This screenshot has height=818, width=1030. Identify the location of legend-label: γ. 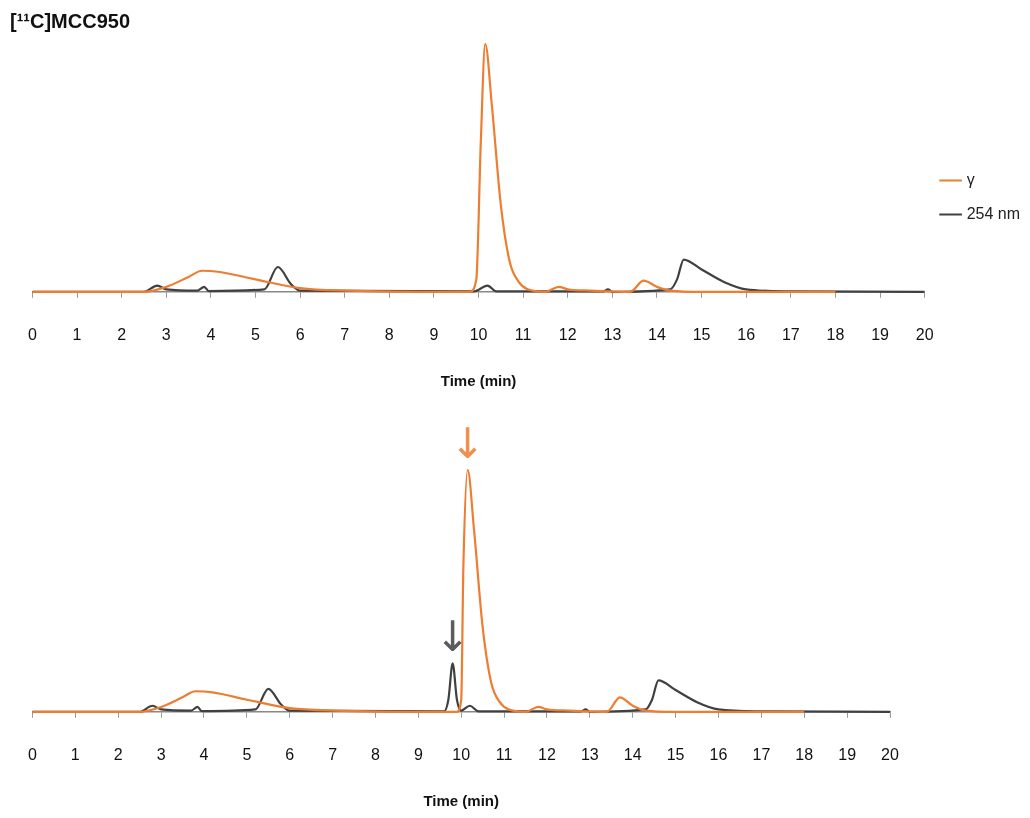
(970, 179).